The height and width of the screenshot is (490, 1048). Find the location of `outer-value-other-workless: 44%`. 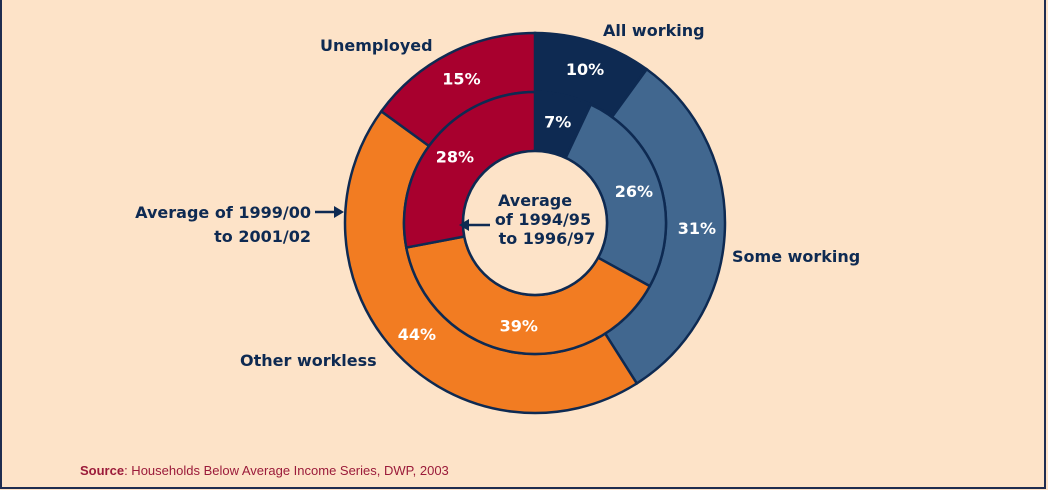

outer-value-other-workless: 44% is located at coordinates (417, 334).